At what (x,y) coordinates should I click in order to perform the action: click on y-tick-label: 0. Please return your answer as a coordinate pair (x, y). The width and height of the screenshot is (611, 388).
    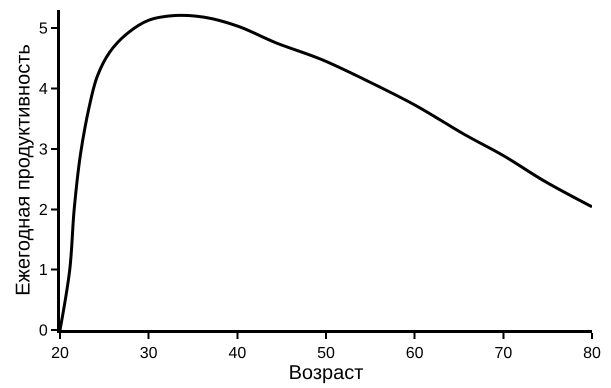
    Looking at the image, I should click on (43, 331).